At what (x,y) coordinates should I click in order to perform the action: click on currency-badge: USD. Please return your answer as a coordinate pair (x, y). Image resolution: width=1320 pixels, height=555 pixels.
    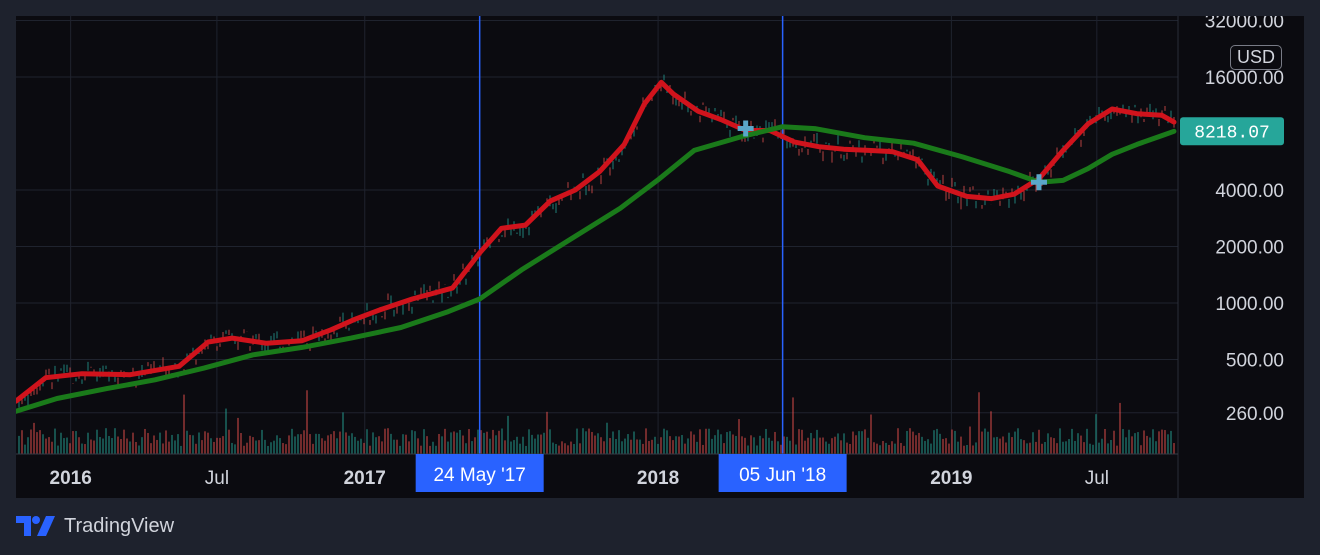
    Looking at the image, I should click on (1256, 57).